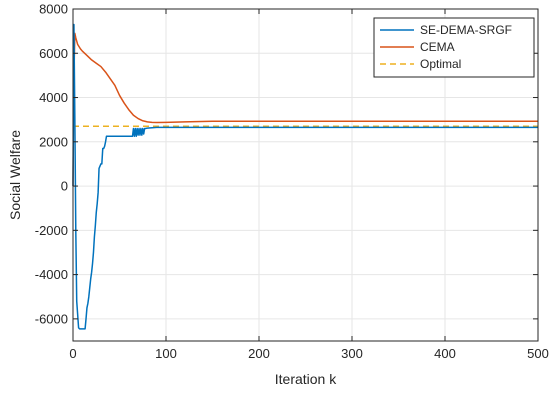 This screenshot has height=397, width=551. Describe the element at coordinates (53, 97) in the screenshot. I see `y-tick-label: 4000` at that location.